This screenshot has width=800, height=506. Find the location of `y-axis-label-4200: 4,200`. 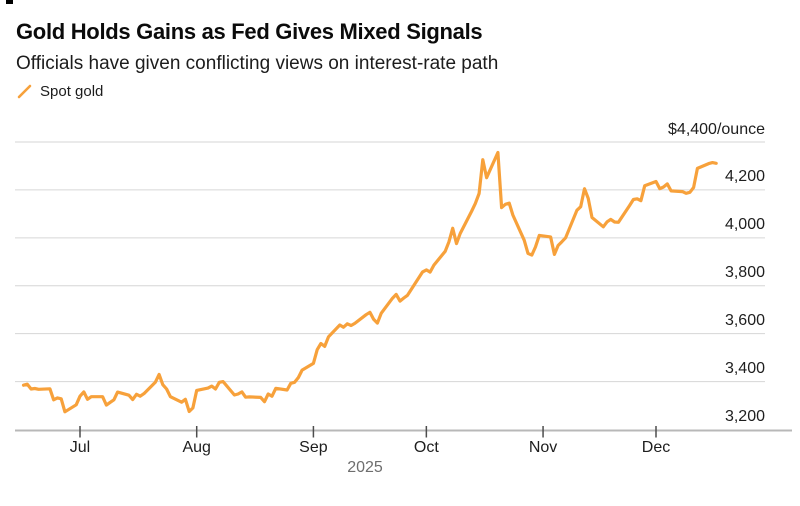

y-axis-label-4200: 4,200 is located at coordinates (744, 177).